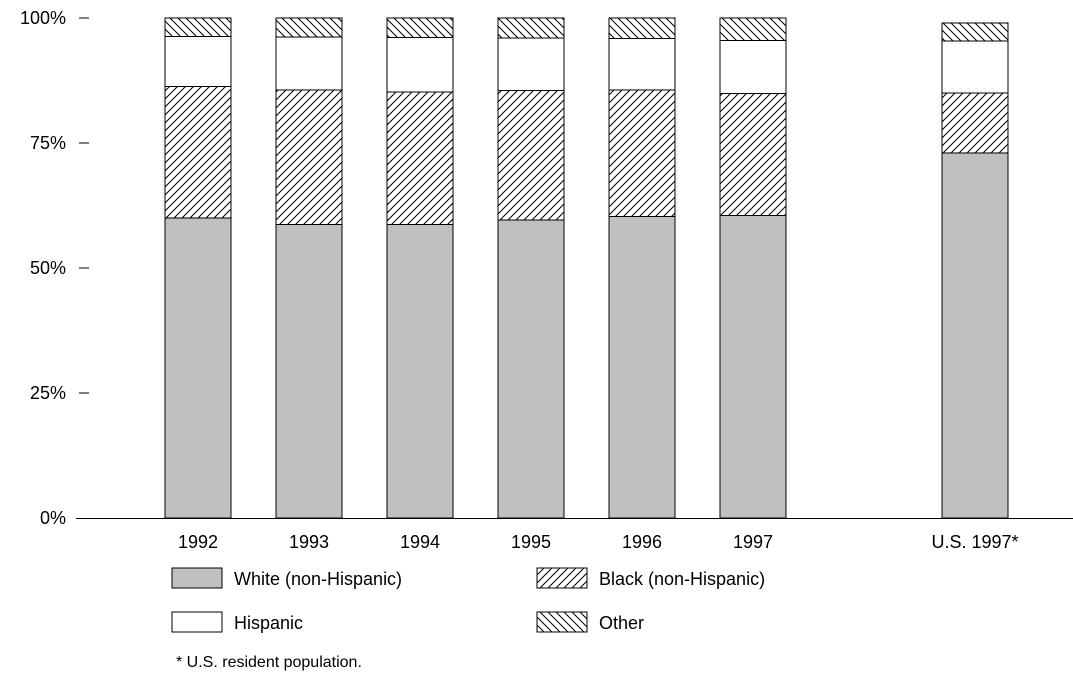  What do you see at coordinates (198, 152) in the screenshot?
I see `bar-segment-black-non-hispanic-1992` at bounding box center [198, 152].